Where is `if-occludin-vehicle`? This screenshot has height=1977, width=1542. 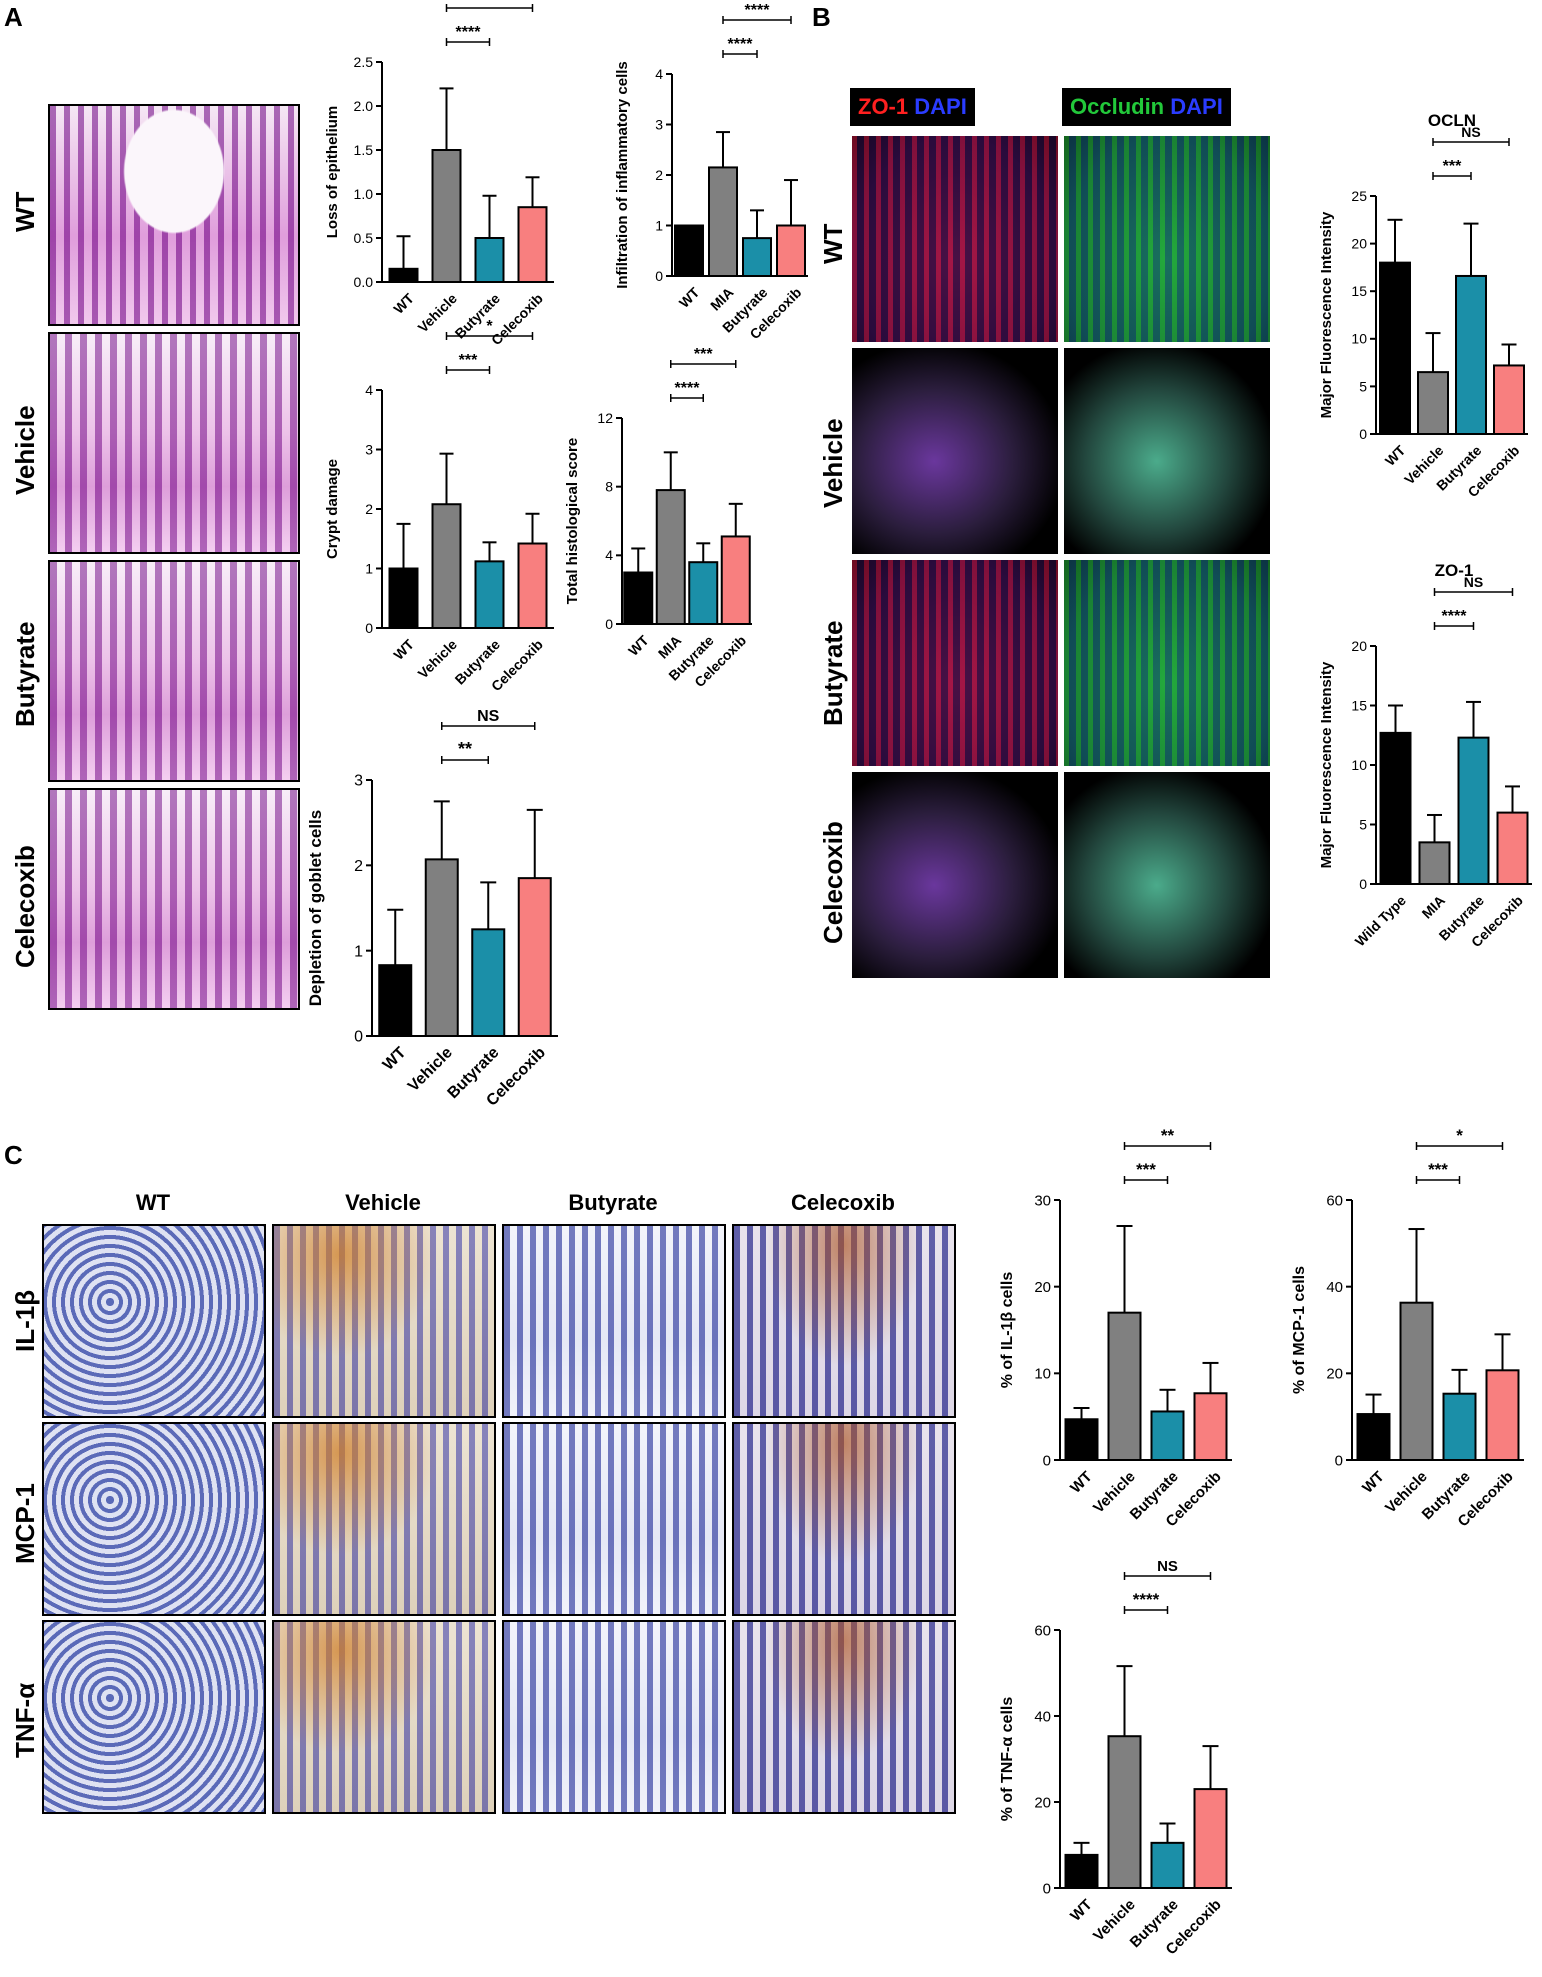 if-occludin-vehicle is located at coordinates (1167, 451).